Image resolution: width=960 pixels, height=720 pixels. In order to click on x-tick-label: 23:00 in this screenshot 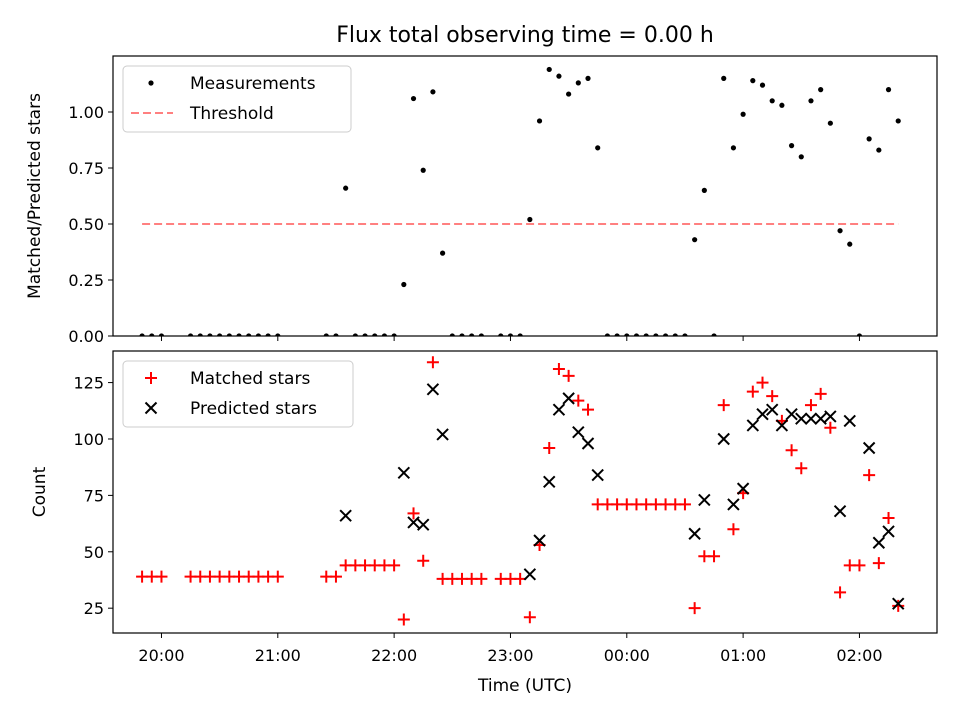, I will do `click(510, 655)`.